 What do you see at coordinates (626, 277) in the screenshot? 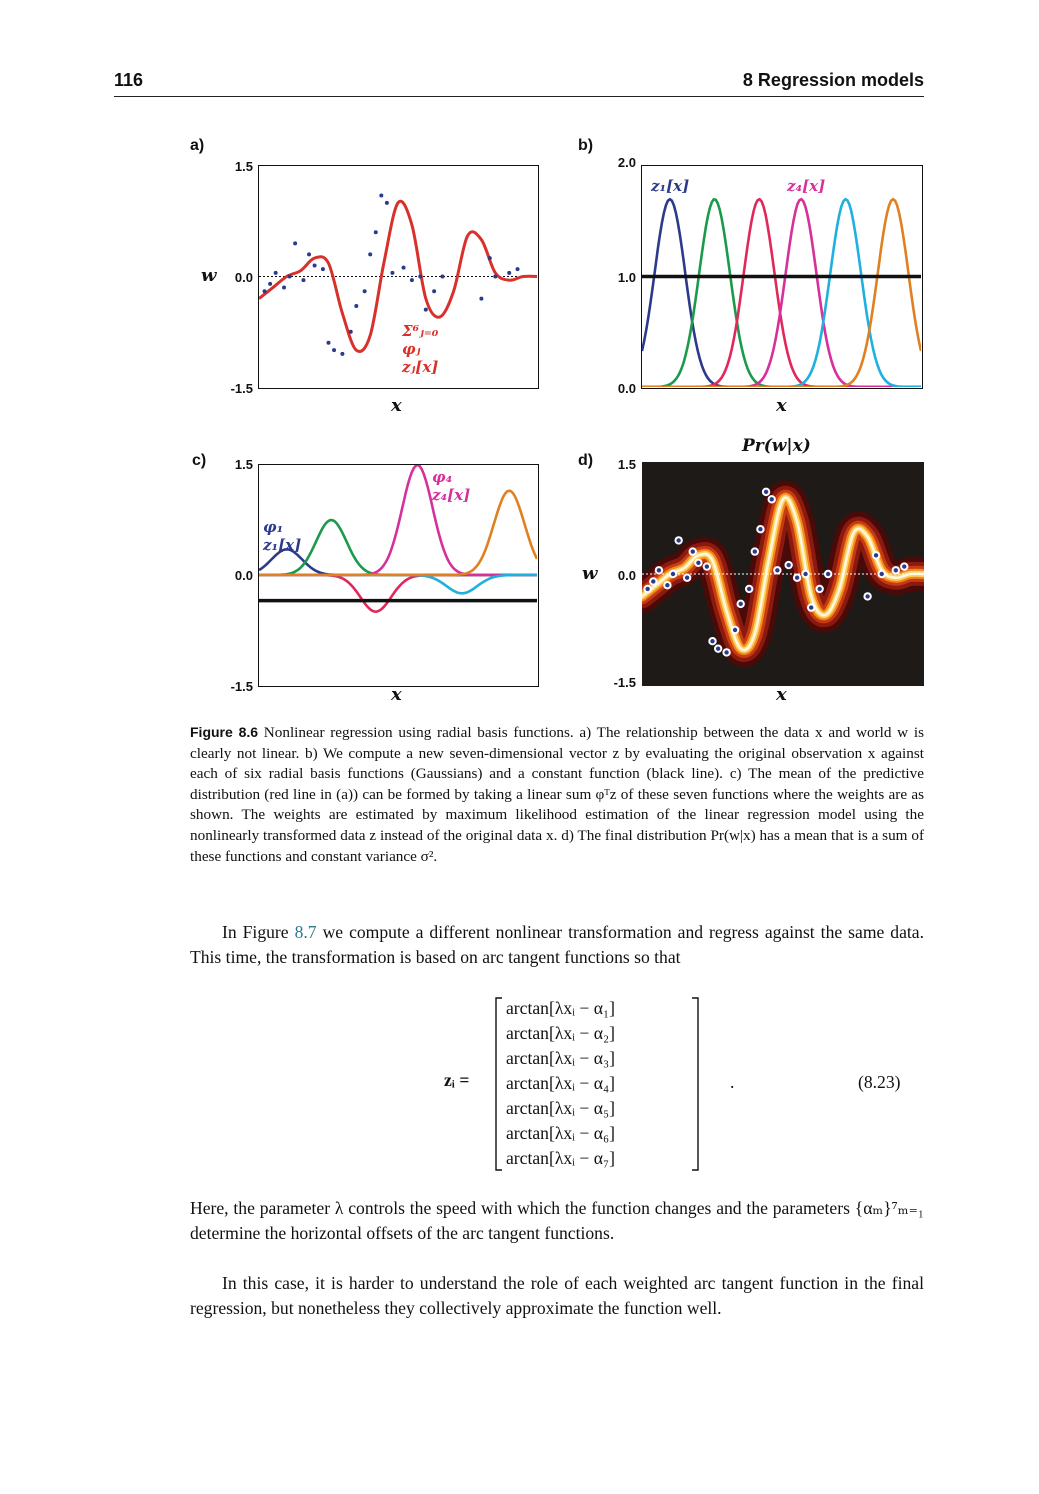
I see `tick-label: 1.0` at bounding box center [626, 277].